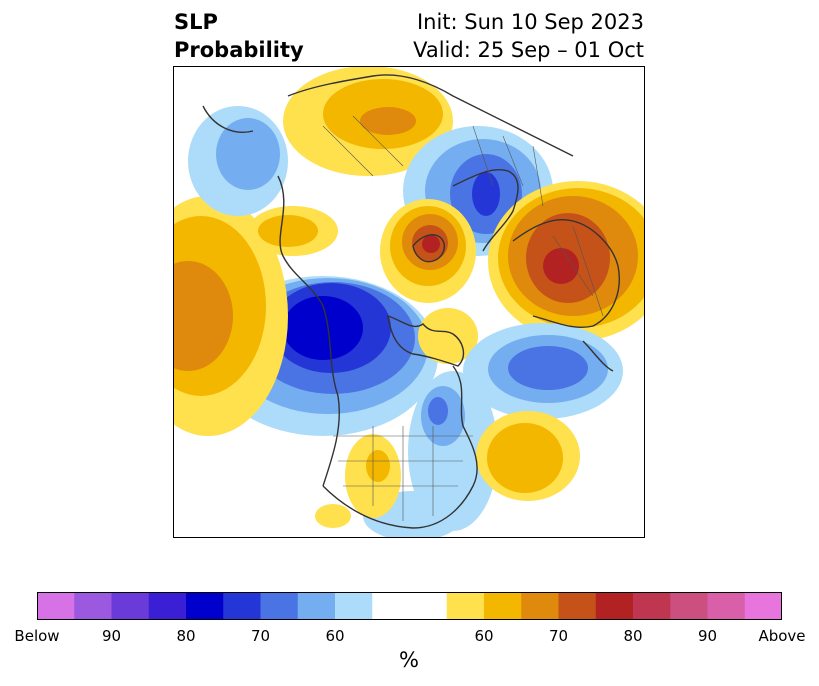  What do you see at coordinates (239, 50) in the screenshot?
I see `title-product: Probability` at bounding box center [239, 50].